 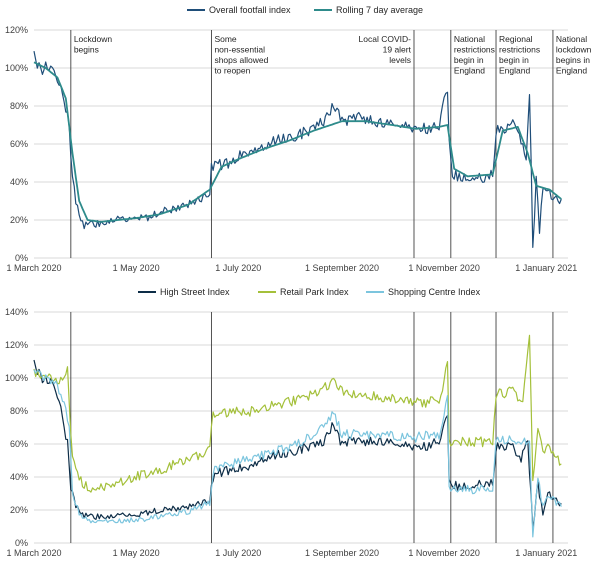 What do you see at coordinates (434, 292) in the screenshot?
I see `legend-label-shopping-centre-index: Shopping Centre Index` at bounding box center [434, 292].